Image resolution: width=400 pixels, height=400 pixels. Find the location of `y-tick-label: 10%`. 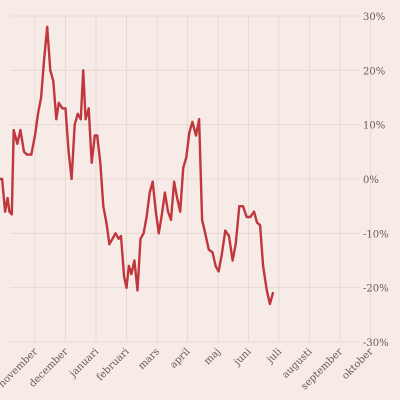

y-tick-label: 10% is located at coordinates (374, 126).